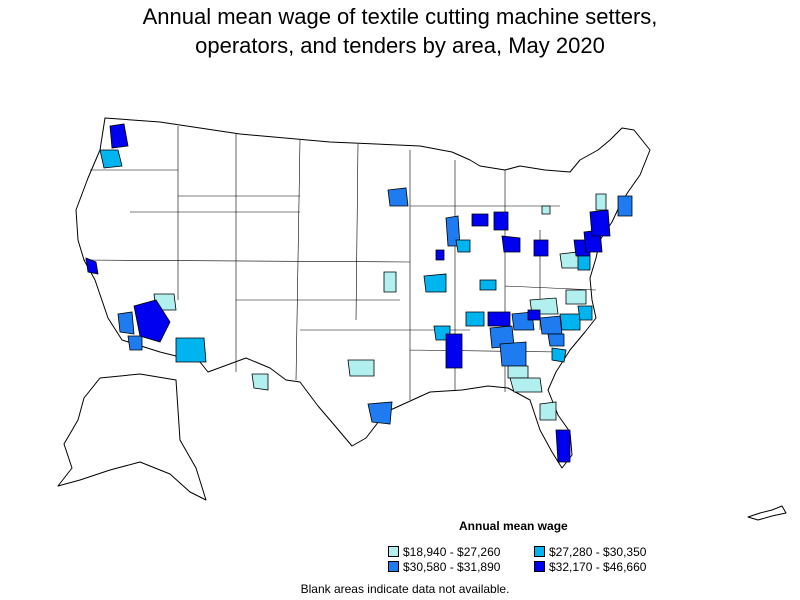  What do you see at coordinates (767, 513) in the screenshot?
I see `hawaii-islands` at bounding box center [767, 513].